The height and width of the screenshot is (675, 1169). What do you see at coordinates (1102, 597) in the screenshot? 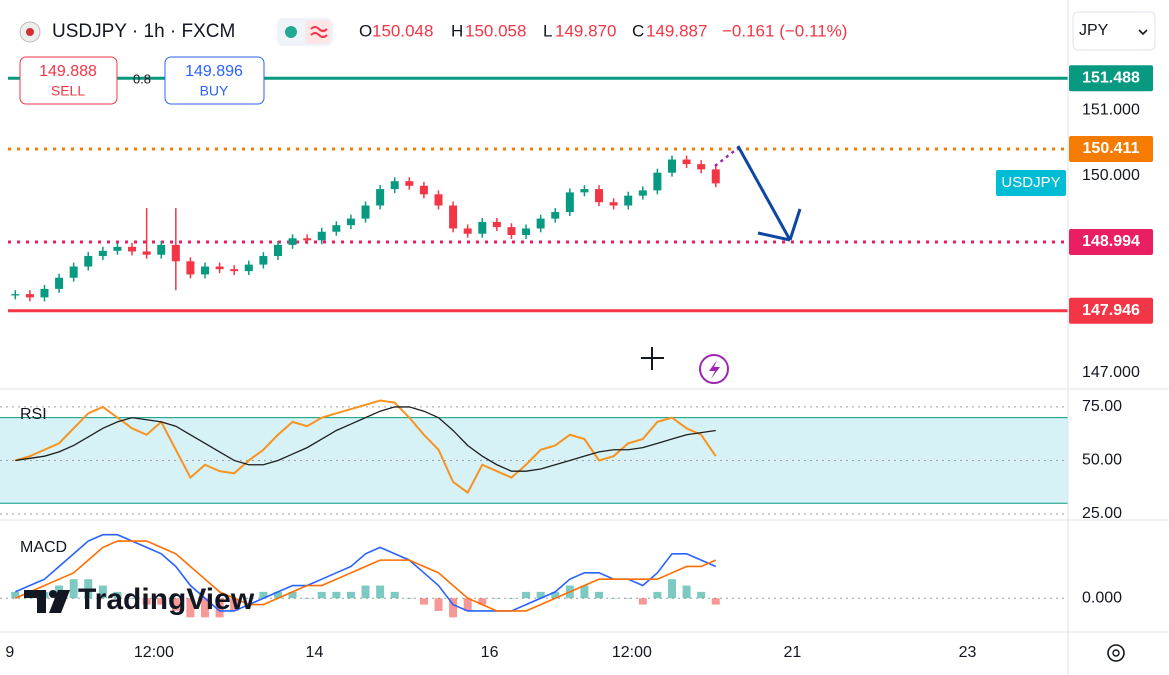
I see `y-tick-label: 0.000` at bounding box center [1102, 597].